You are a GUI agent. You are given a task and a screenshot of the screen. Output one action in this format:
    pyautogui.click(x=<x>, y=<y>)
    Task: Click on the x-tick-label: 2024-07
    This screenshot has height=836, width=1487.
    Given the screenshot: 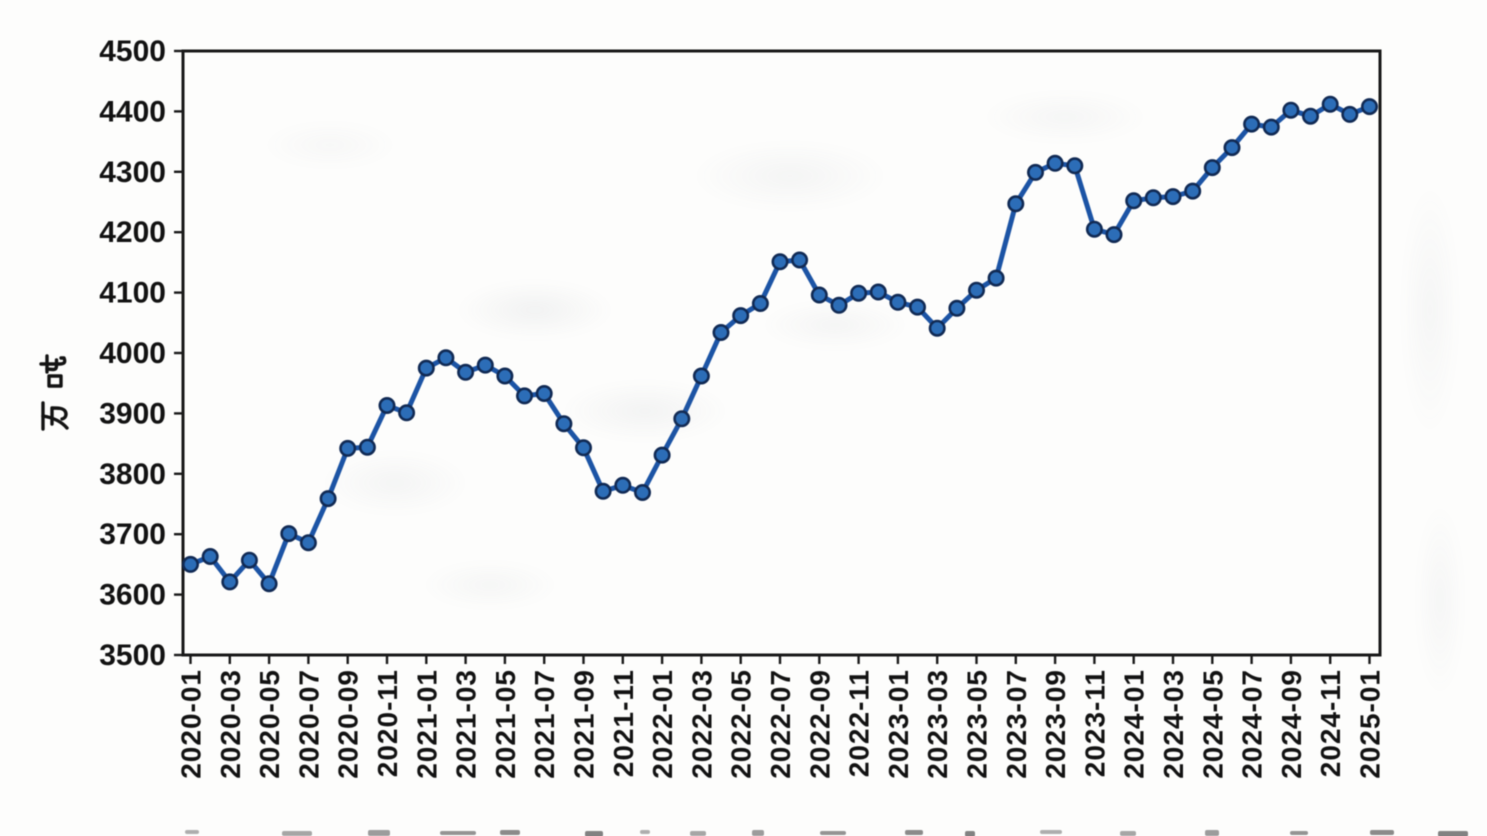 What is the action you would take?
    pyautogui.click(x=1252, y=724)
    